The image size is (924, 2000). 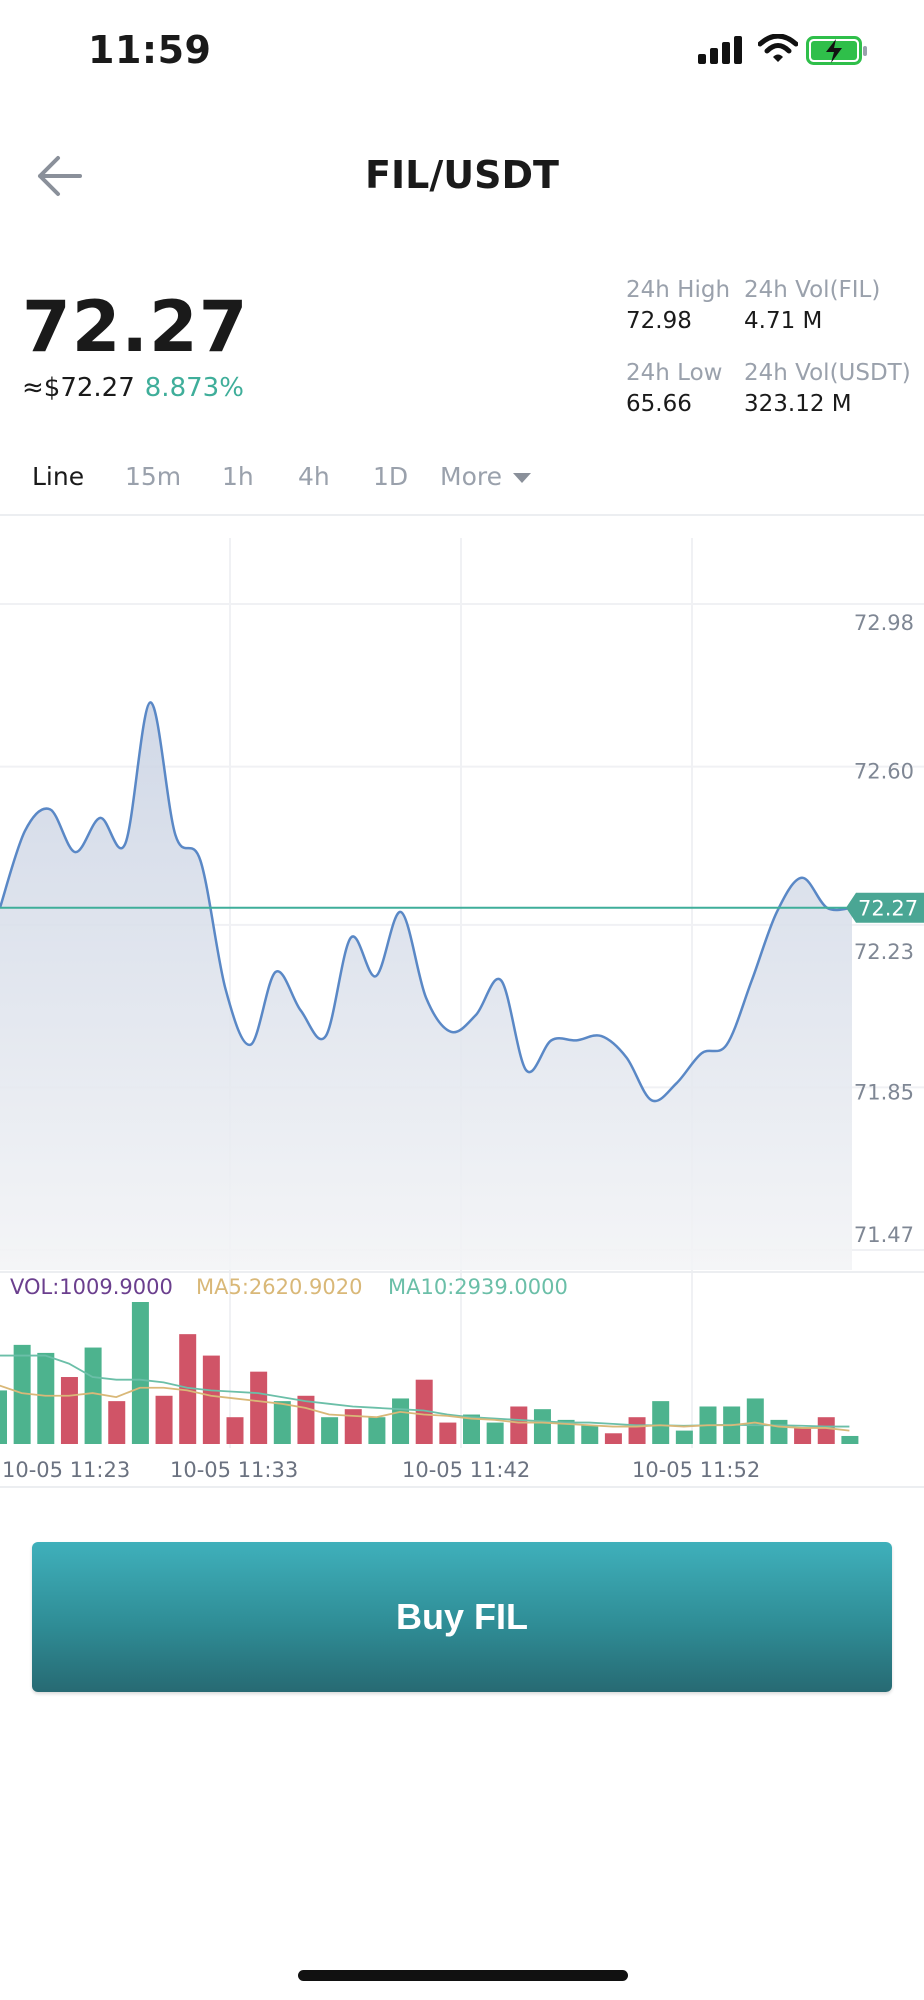 I want to click on vol-fil-24h-label: 24h Vol(FIL), so click(x=812, y=290).